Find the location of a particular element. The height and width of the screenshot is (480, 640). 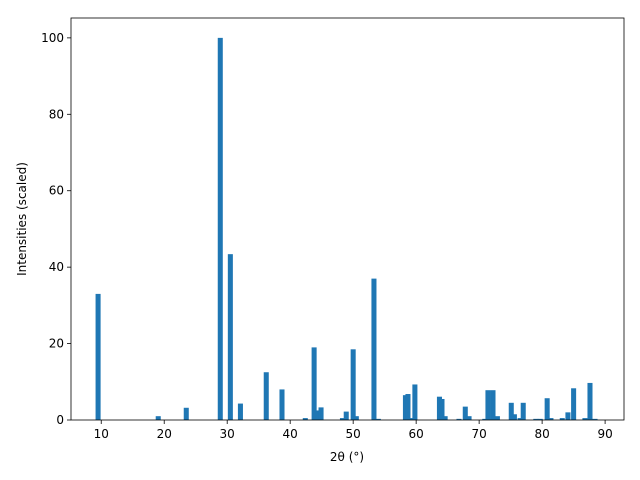

x-tick-label: 60 is located at coordinates (416, 434).